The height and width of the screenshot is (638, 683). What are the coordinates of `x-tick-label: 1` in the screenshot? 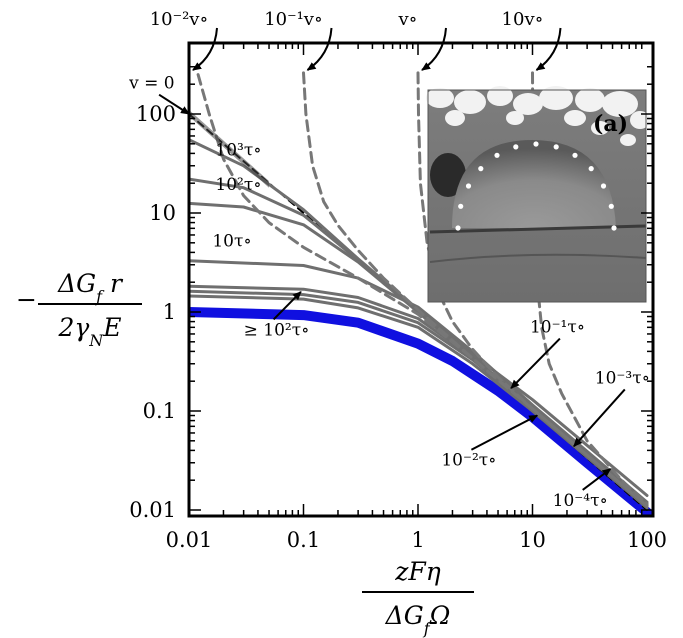 It's located at (417, 540).